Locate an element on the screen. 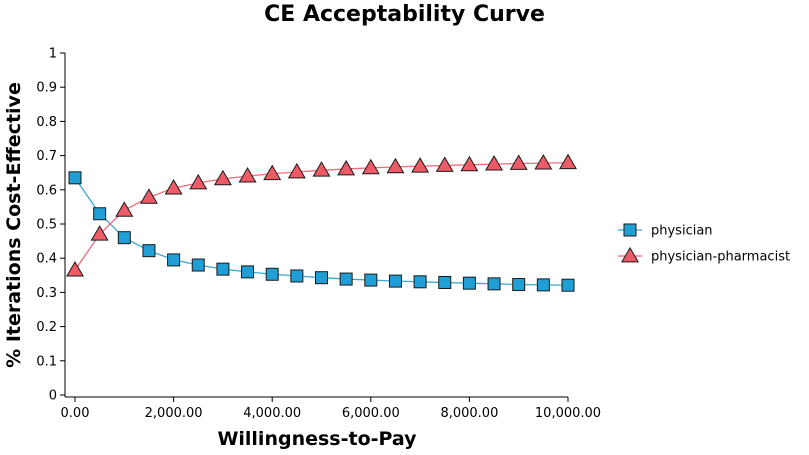 The image size is (809, 455). x-tick-label: 8,000.00 is located at coordinates (469, 413).